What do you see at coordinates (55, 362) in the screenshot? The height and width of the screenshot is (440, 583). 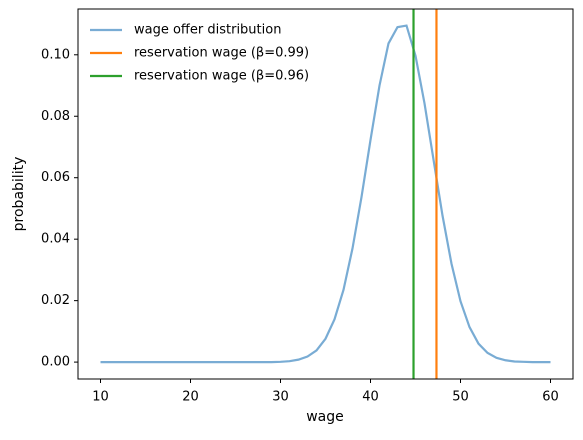 I see `y-tick-label: 0.00` at bounding box center [55, 362].